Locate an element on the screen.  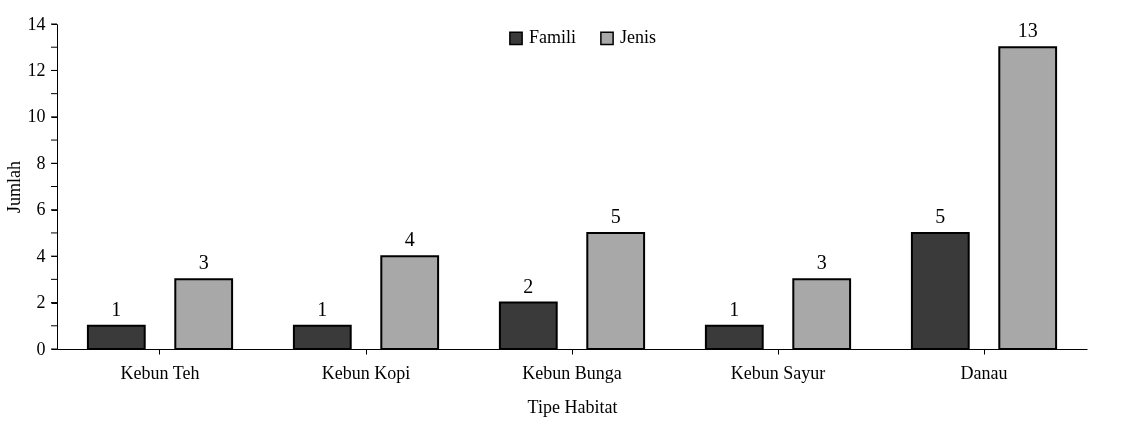
y-axis-title: Jumlah is located at coordinates (13, 187).